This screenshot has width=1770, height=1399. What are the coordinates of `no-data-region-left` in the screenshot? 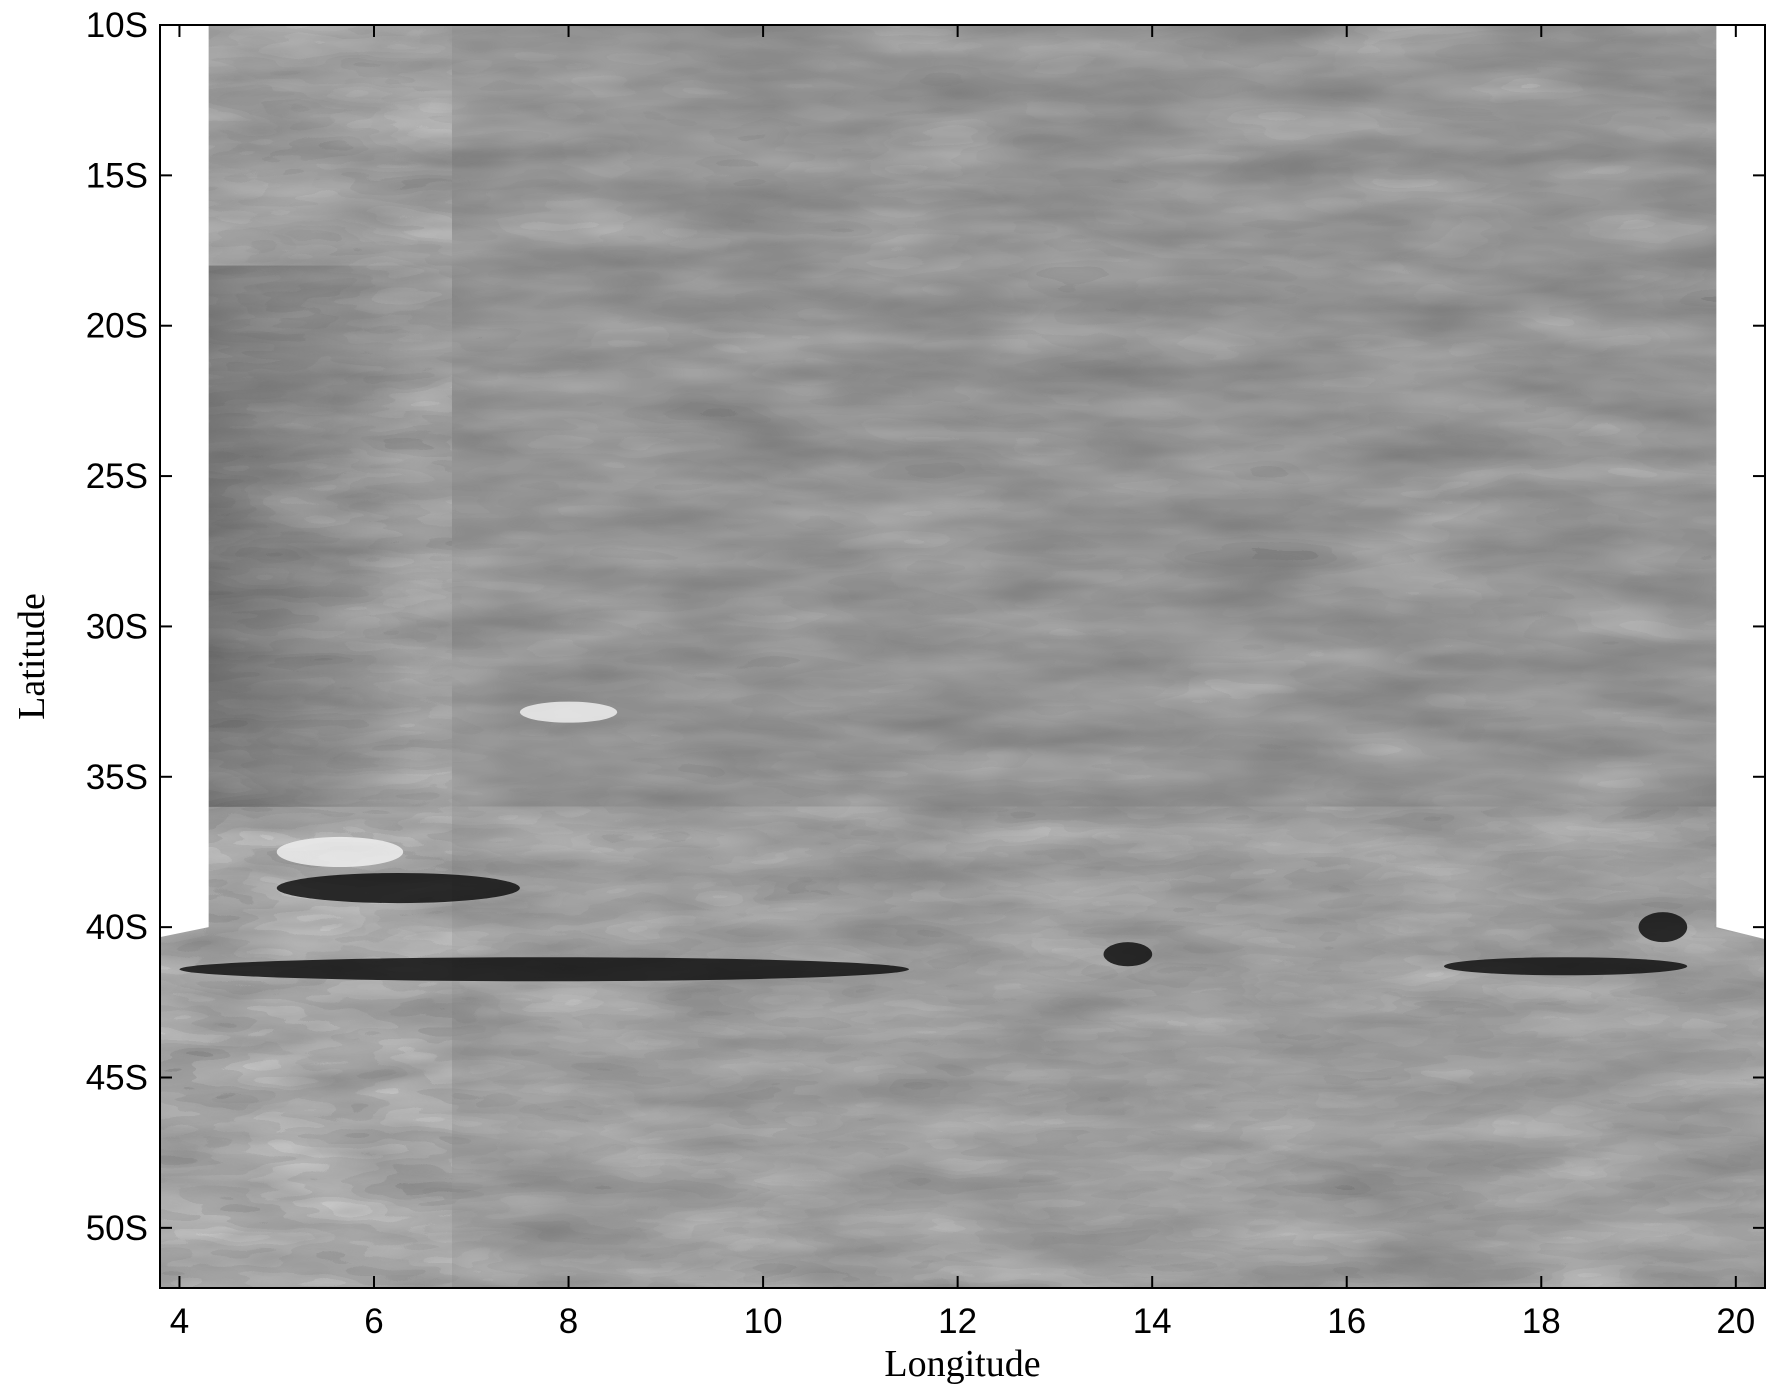 It's located at (184, 481).